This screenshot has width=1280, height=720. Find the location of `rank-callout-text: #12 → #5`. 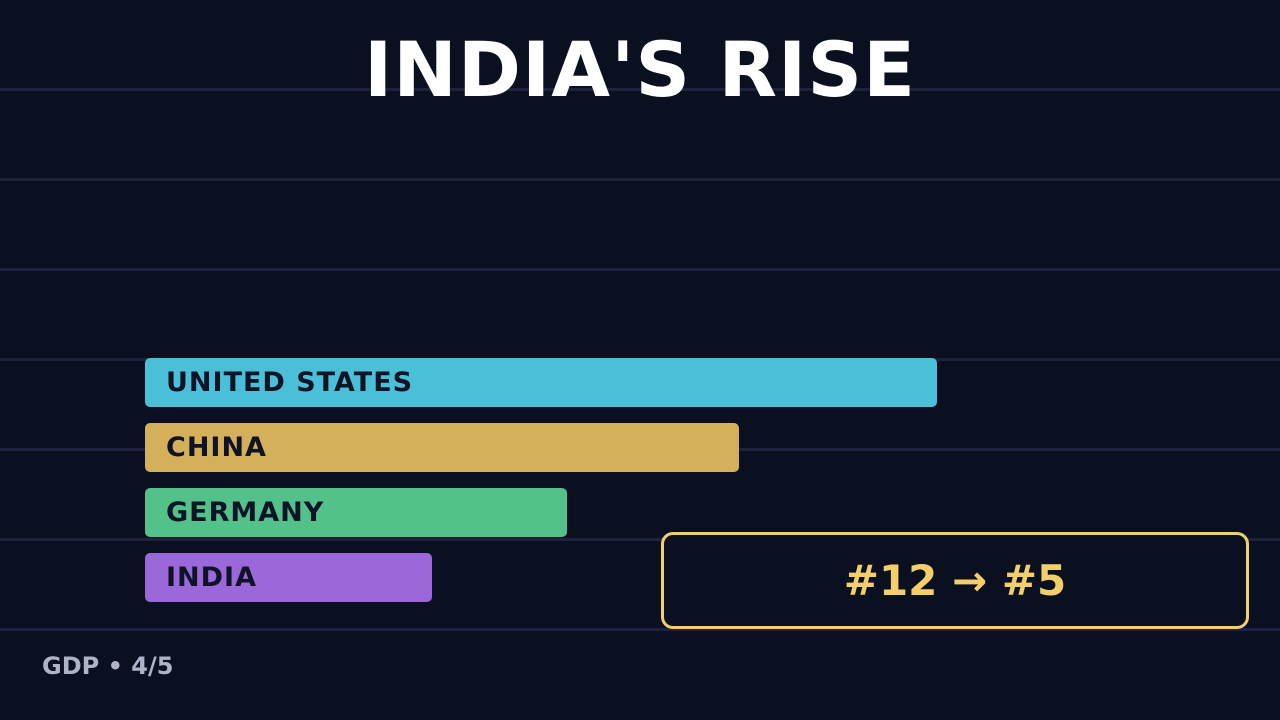

rank-callout-text: #12 → #5 is located at coordinates (955, 580).